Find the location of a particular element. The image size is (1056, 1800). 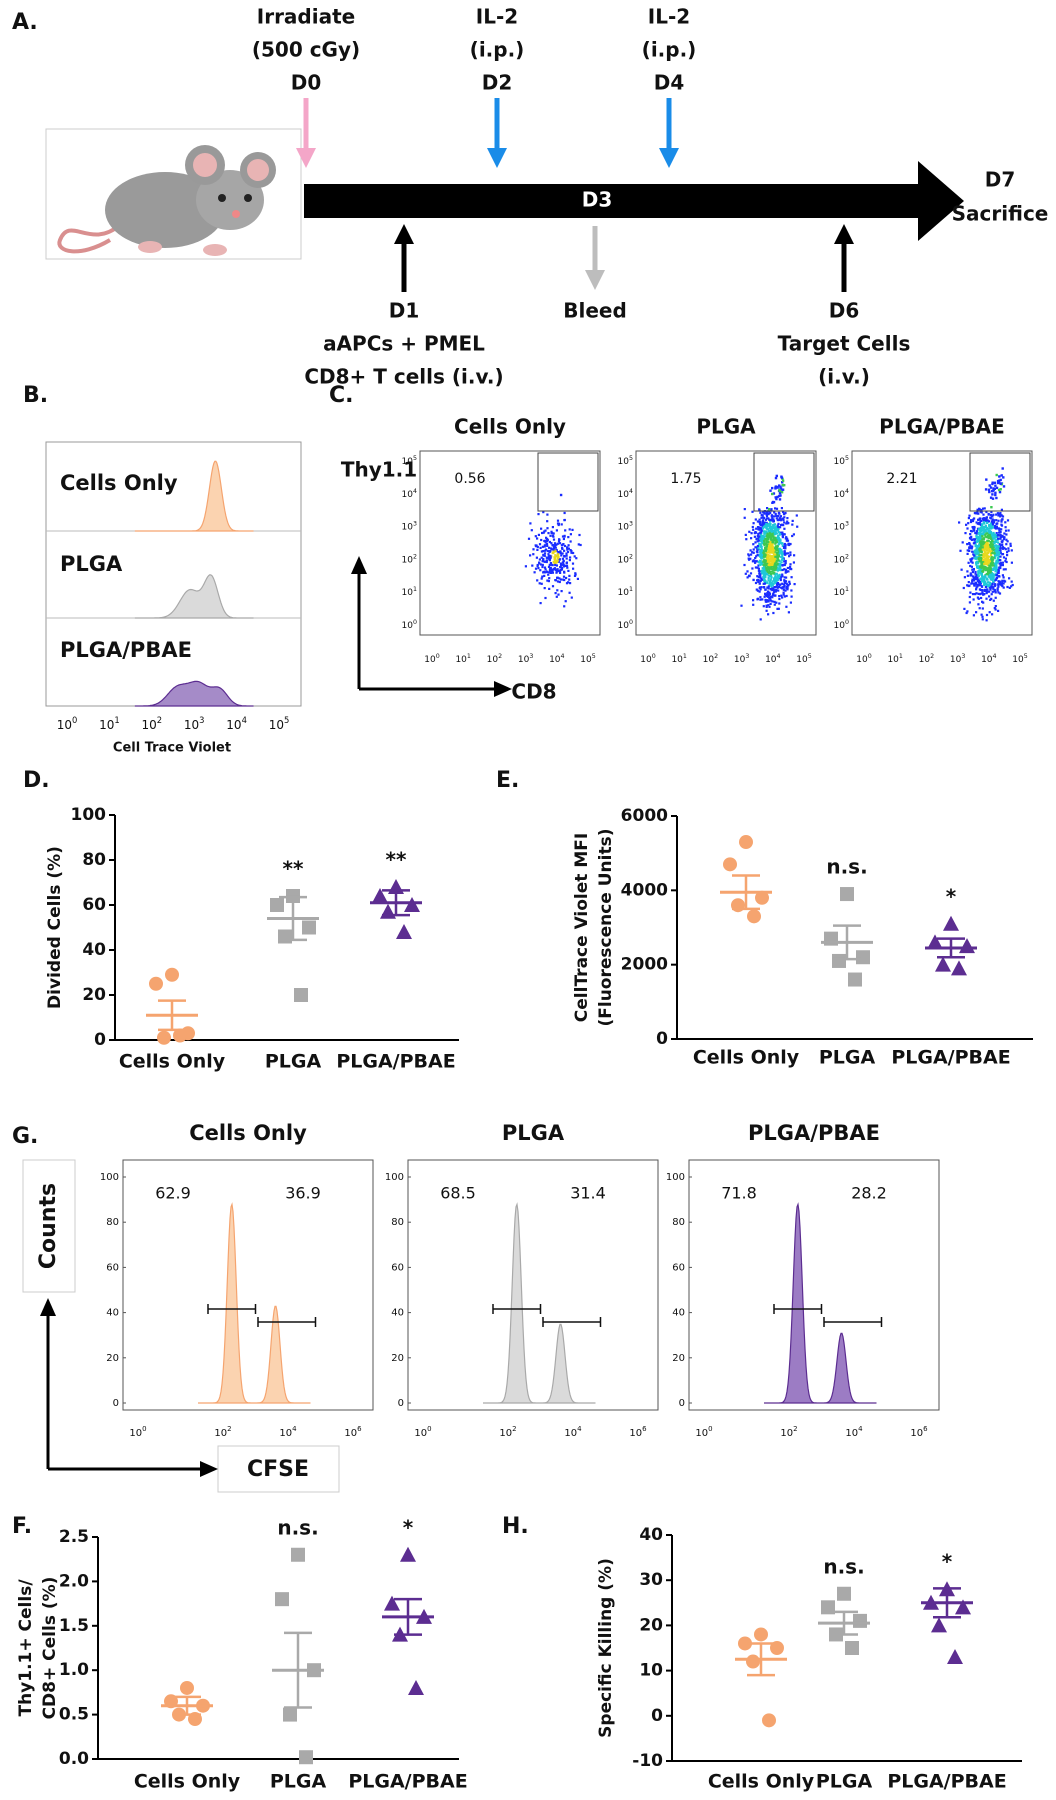

y-tick-label: 80 is located at coordinates (397, 1222).